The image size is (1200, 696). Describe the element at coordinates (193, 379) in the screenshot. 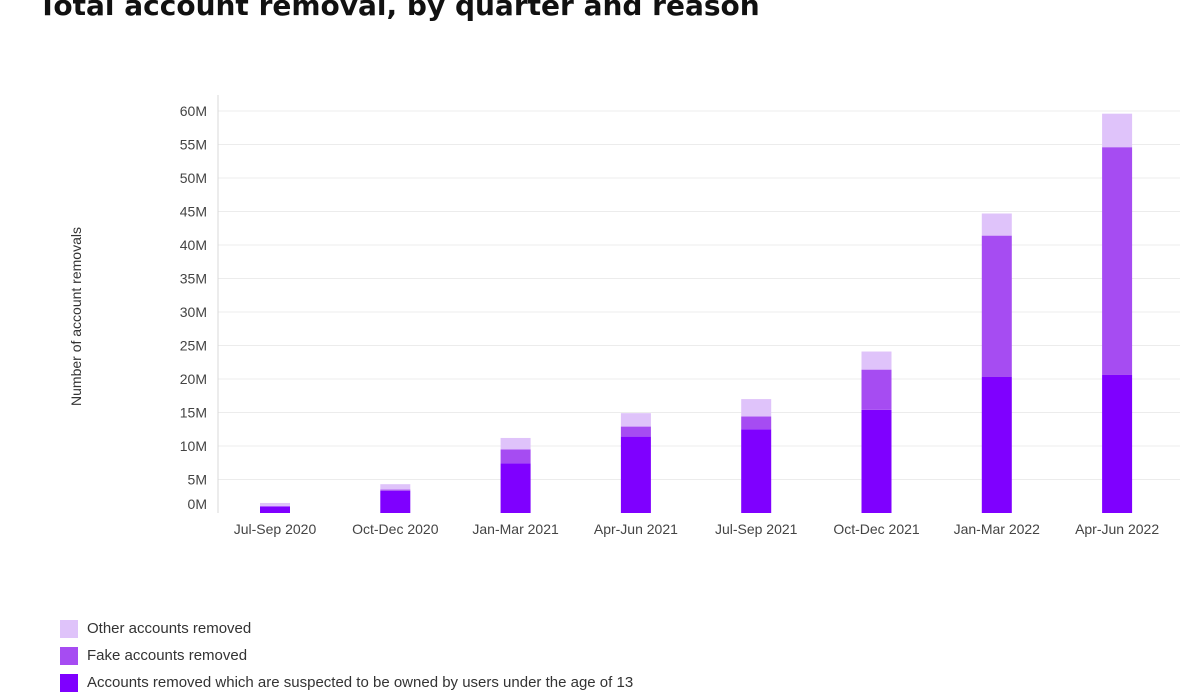

I see `y-tick-label: 20M` at that location.